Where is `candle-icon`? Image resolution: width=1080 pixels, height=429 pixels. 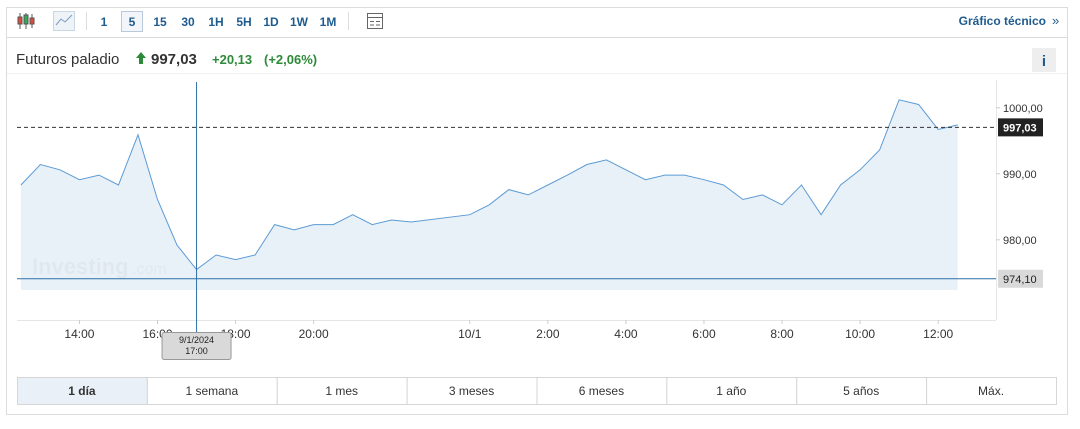
candle-icon is located at coordinates (26, 21).